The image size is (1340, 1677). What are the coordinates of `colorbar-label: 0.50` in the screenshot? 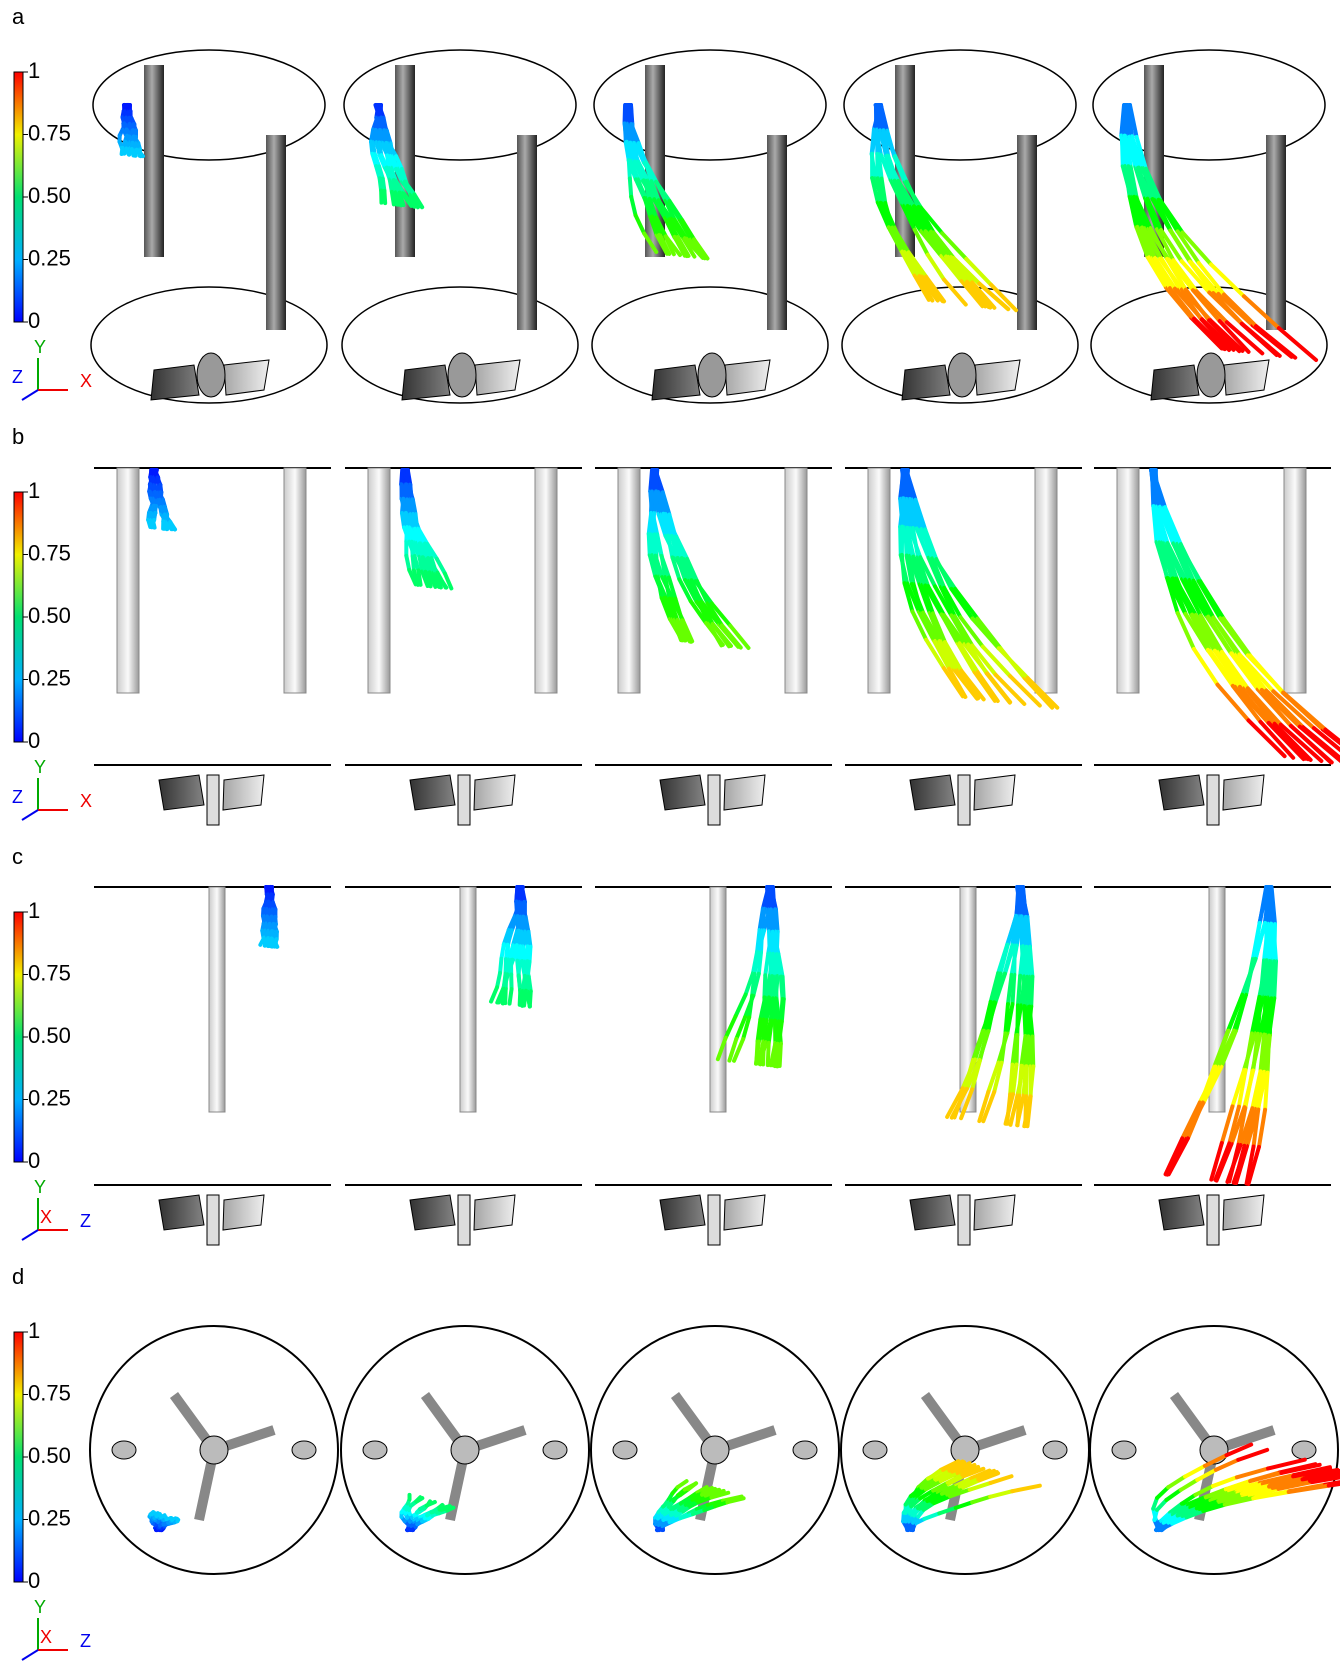 It's located at (49, 195).